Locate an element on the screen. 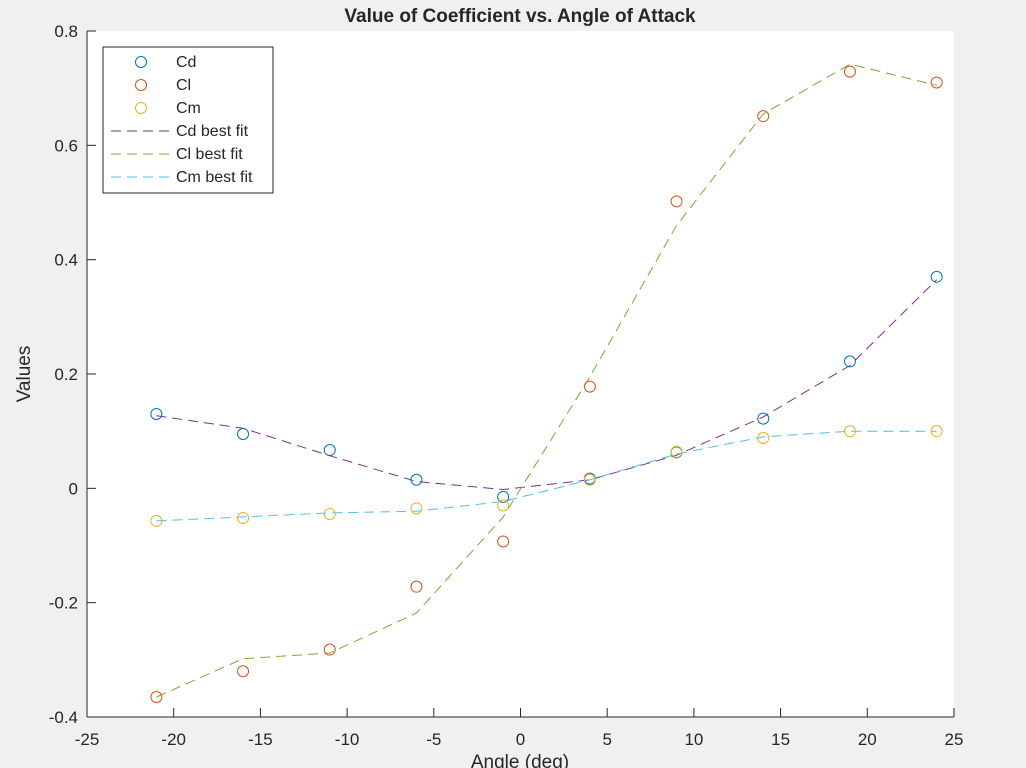 The width and height of the screenshot is (1026, 768). x-tick-label: -10 is located at coordinates (347, 739).